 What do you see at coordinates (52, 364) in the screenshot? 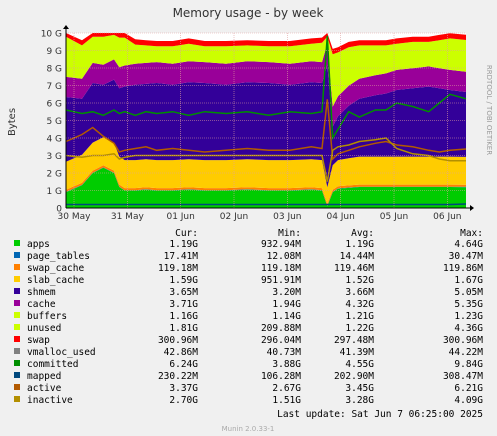
I see `legend-name: committed` at bounding box center [52, 364].